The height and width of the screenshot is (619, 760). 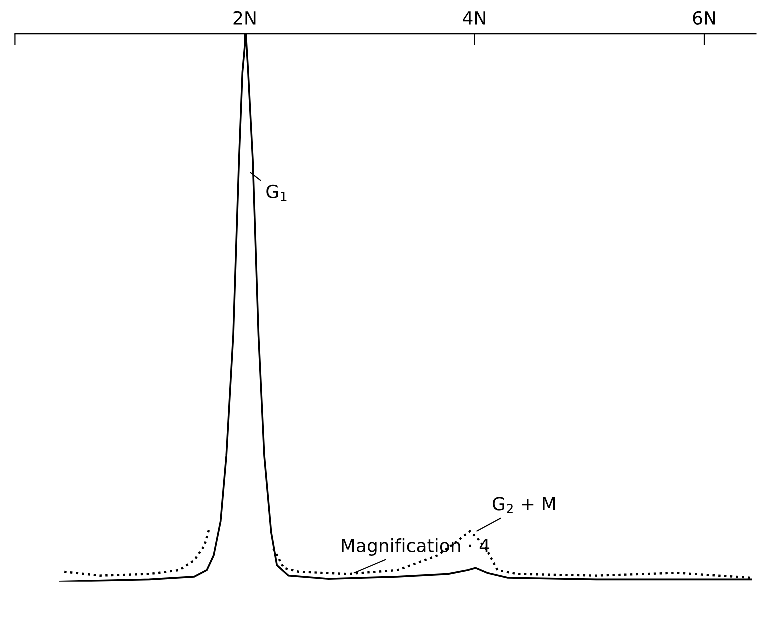 What do you see at coordinates (524, 505) in the screenshot?
I see `annotation: G$_{2}$ + M` at bounding box center [524, 505].